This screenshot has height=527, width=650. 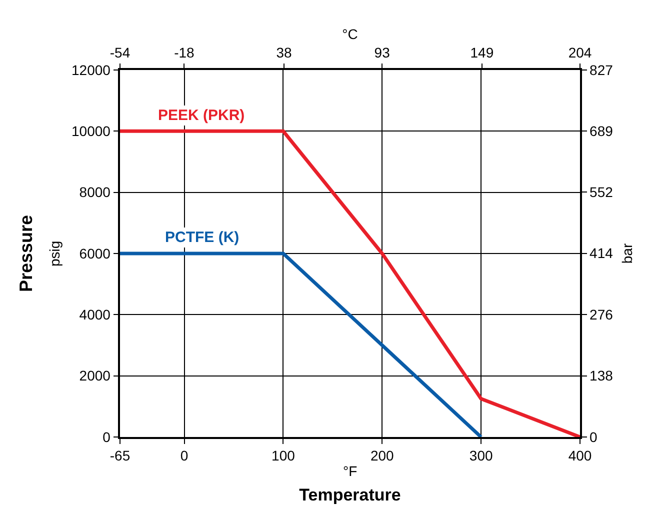 I want to click on x2-tick-label: -18, so click(x=184, y=52).